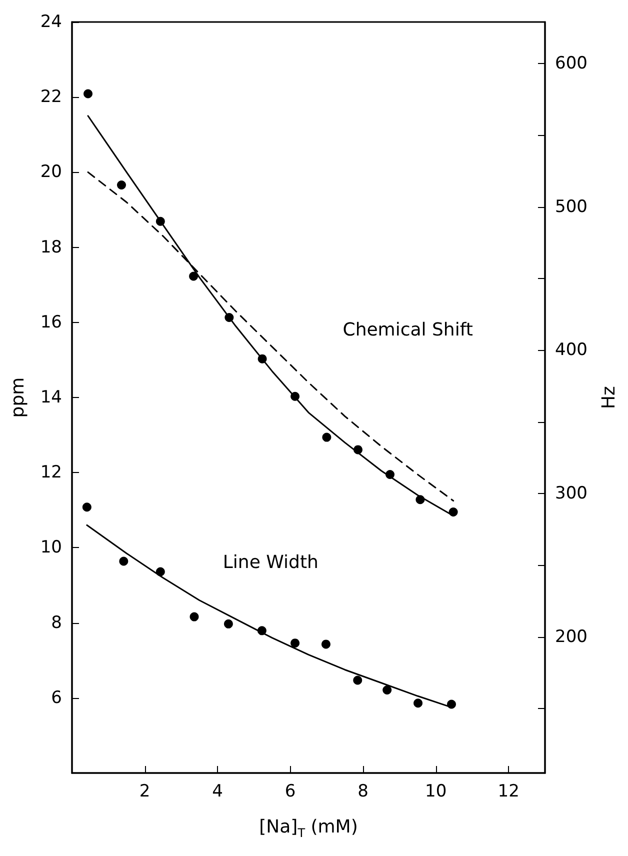 The width and height of the screenshot is (628, 856). Describe the element at coordinates (51, 548) in the screenshot. I see `y-tick-label: 10` at that location.